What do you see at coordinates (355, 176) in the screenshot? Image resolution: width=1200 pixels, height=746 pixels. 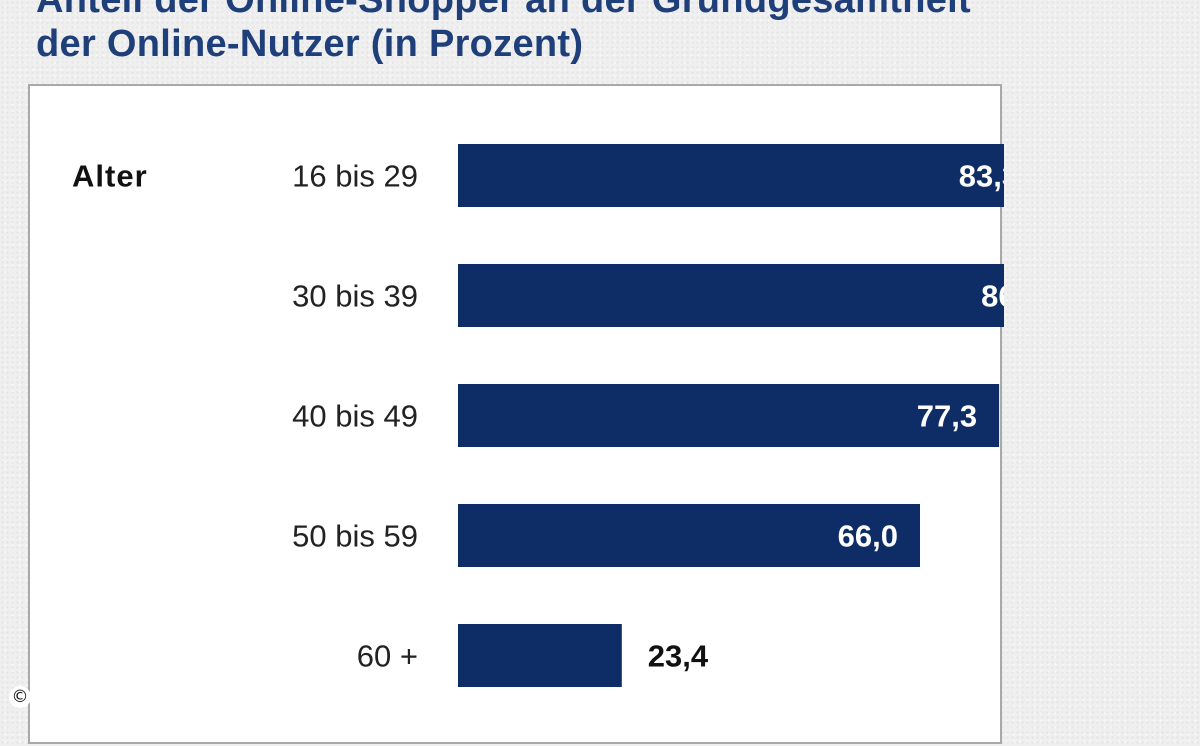 I see `category-label: 16 bis 29` at bounding box center [355, 176].